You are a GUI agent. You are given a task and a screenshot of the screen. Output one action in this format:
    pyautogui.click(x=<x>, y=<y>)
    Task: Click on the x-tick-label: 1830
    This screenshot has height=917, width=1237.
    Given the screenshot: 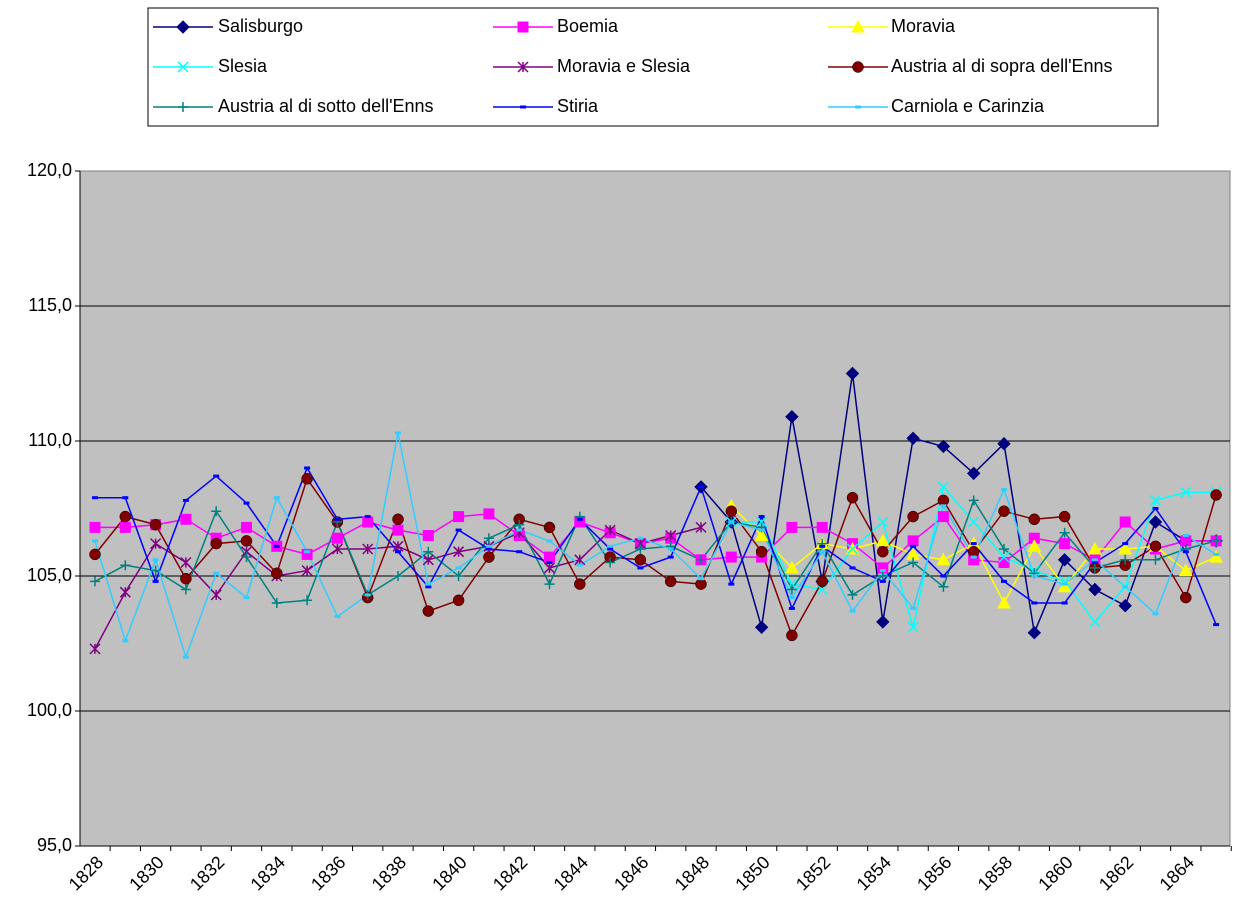 What is the action you would take?
    pyautogui.click(x=146, y=873)
    